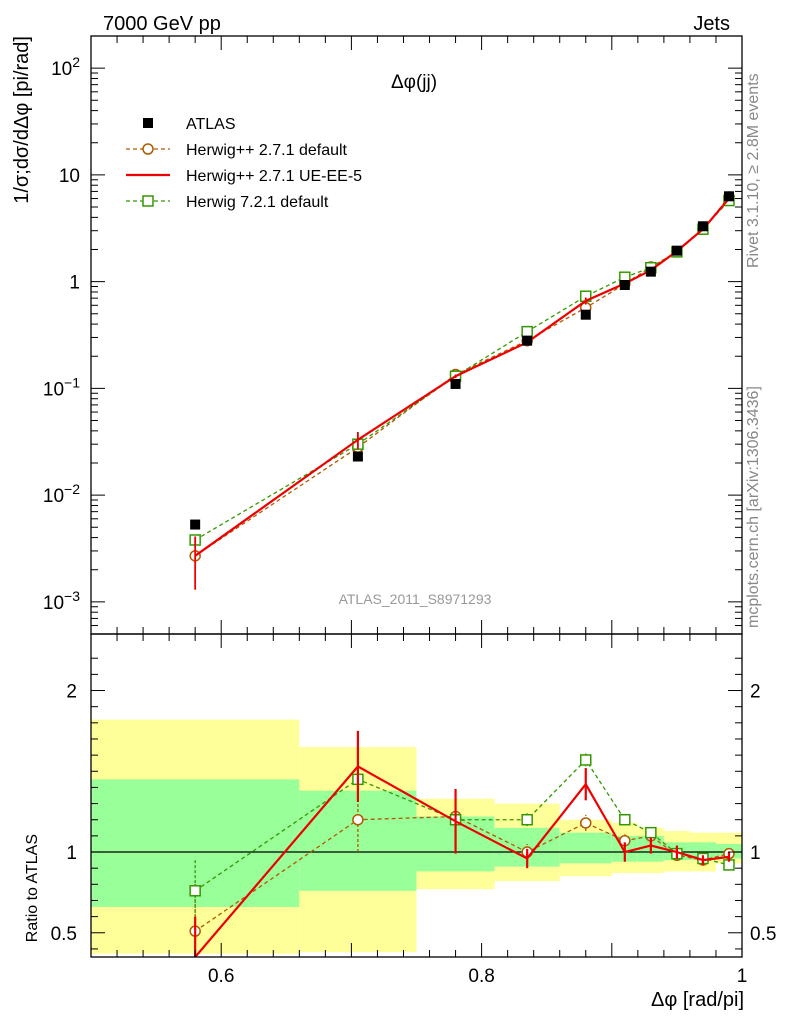 The width and height of the screenshot is (786, 1024). I want to click on y-tick-label: 10², so click(65, 67).